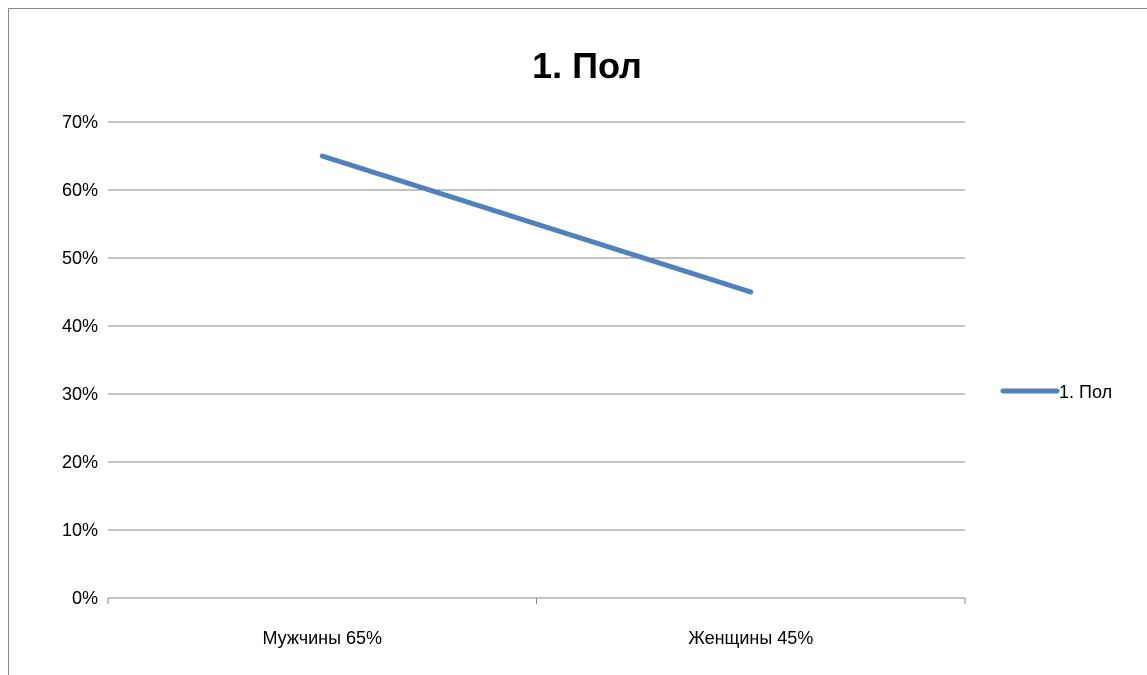 This screenshot has width=1147, height=675. I want to click on y-tick-label: 60%, so click(80, 190).